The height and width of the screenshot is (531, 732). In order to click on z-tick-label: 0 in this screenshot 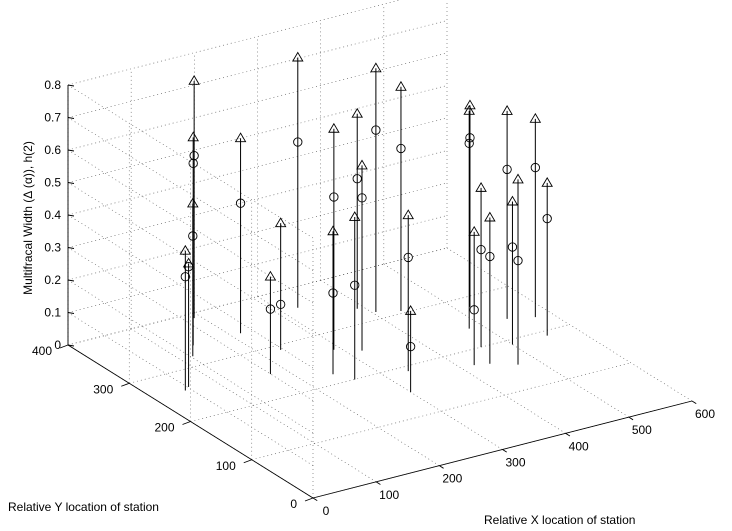, I will do `click(57, 345)`.